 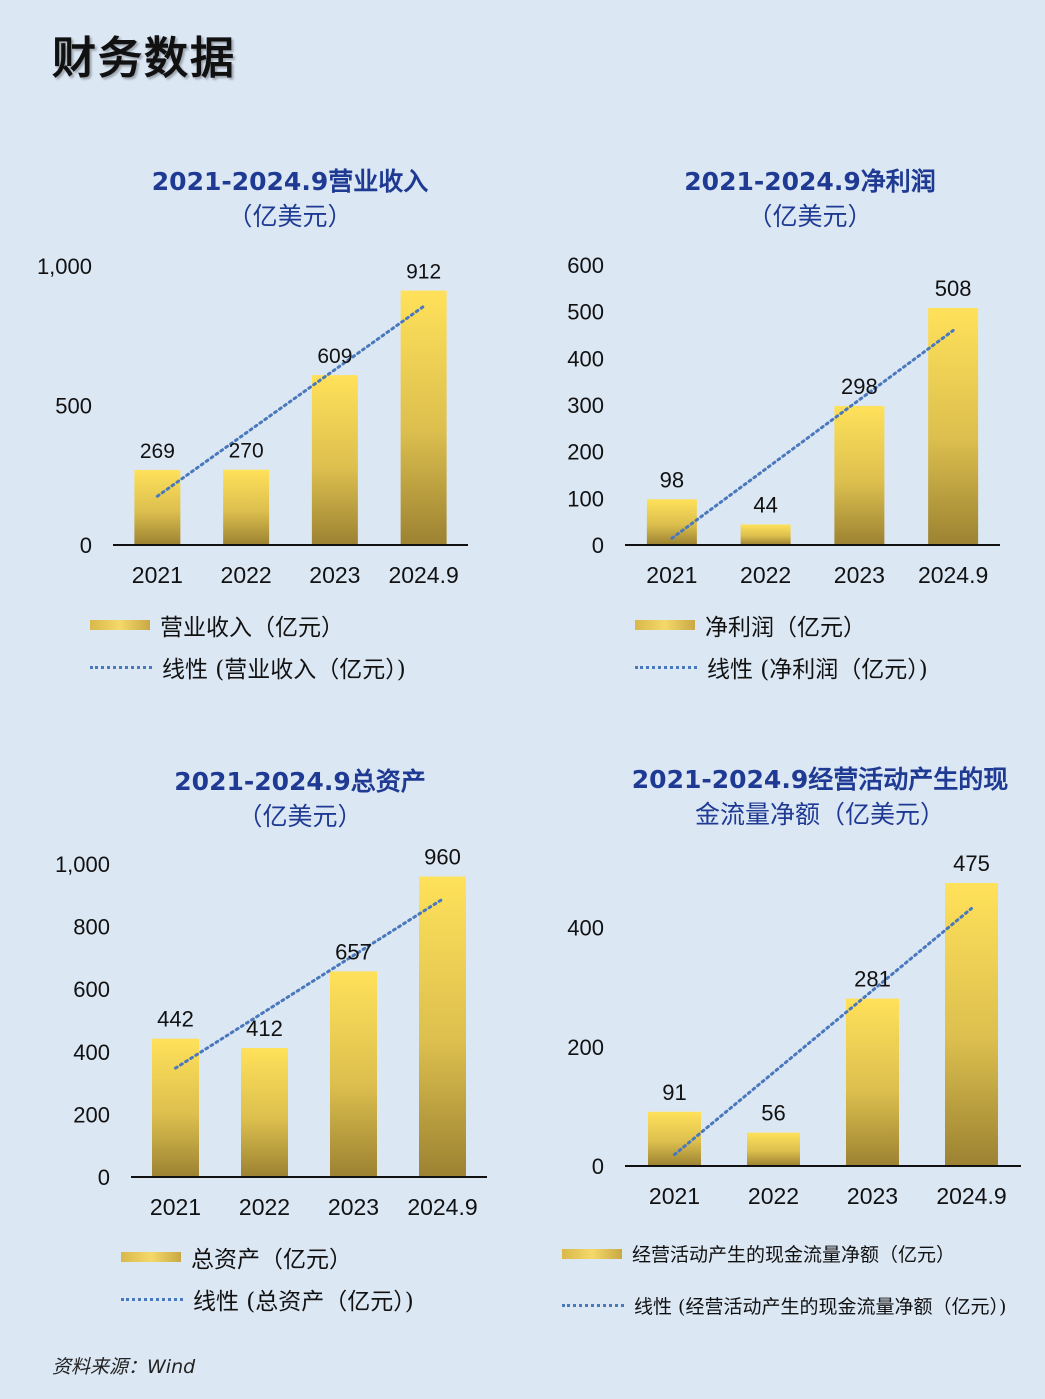 What do you see at coordinates (810, 181) in the screenshot?
I see `chart-title-main: 2021-2024.9净利润` at bounding box center [810, 181].